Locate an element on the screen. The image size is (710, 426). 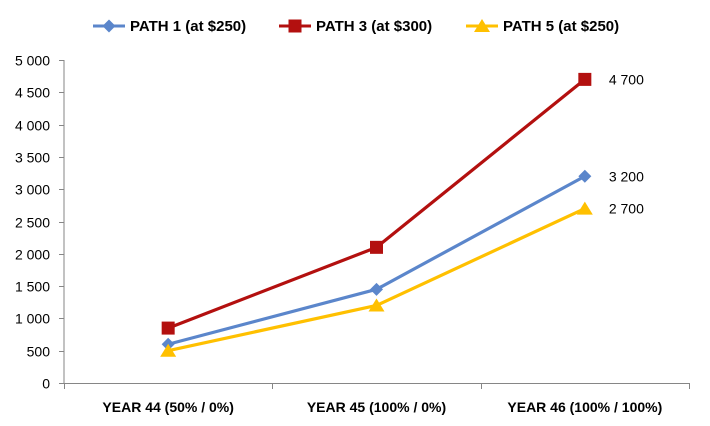
legend-item-path-5-at-250: PATH 5 (at $250) is located at coordinates (542, 26).